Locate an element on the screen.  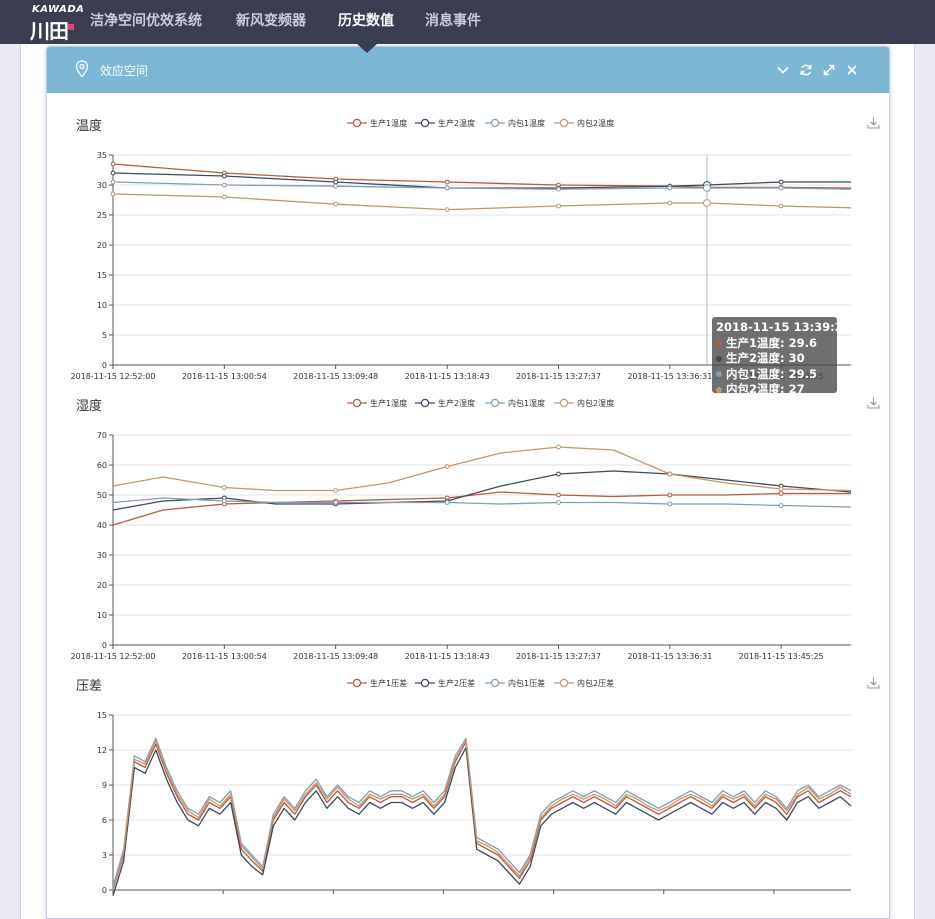
nav-fresh-air-inverter: 新风变频器 is located at coordinates (271, 21).